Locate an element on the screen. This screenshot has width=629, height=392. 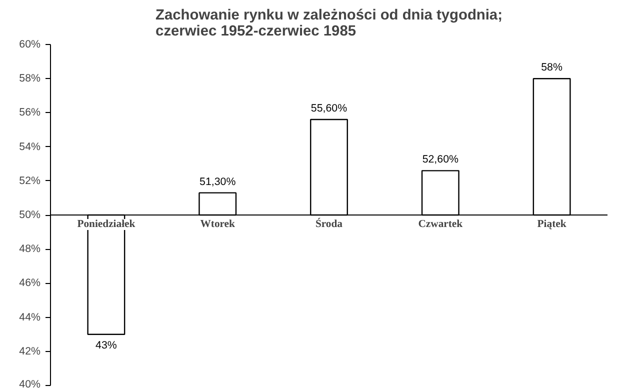
x-tick-label: Poniedziałek is located at coordinates (106, 224).